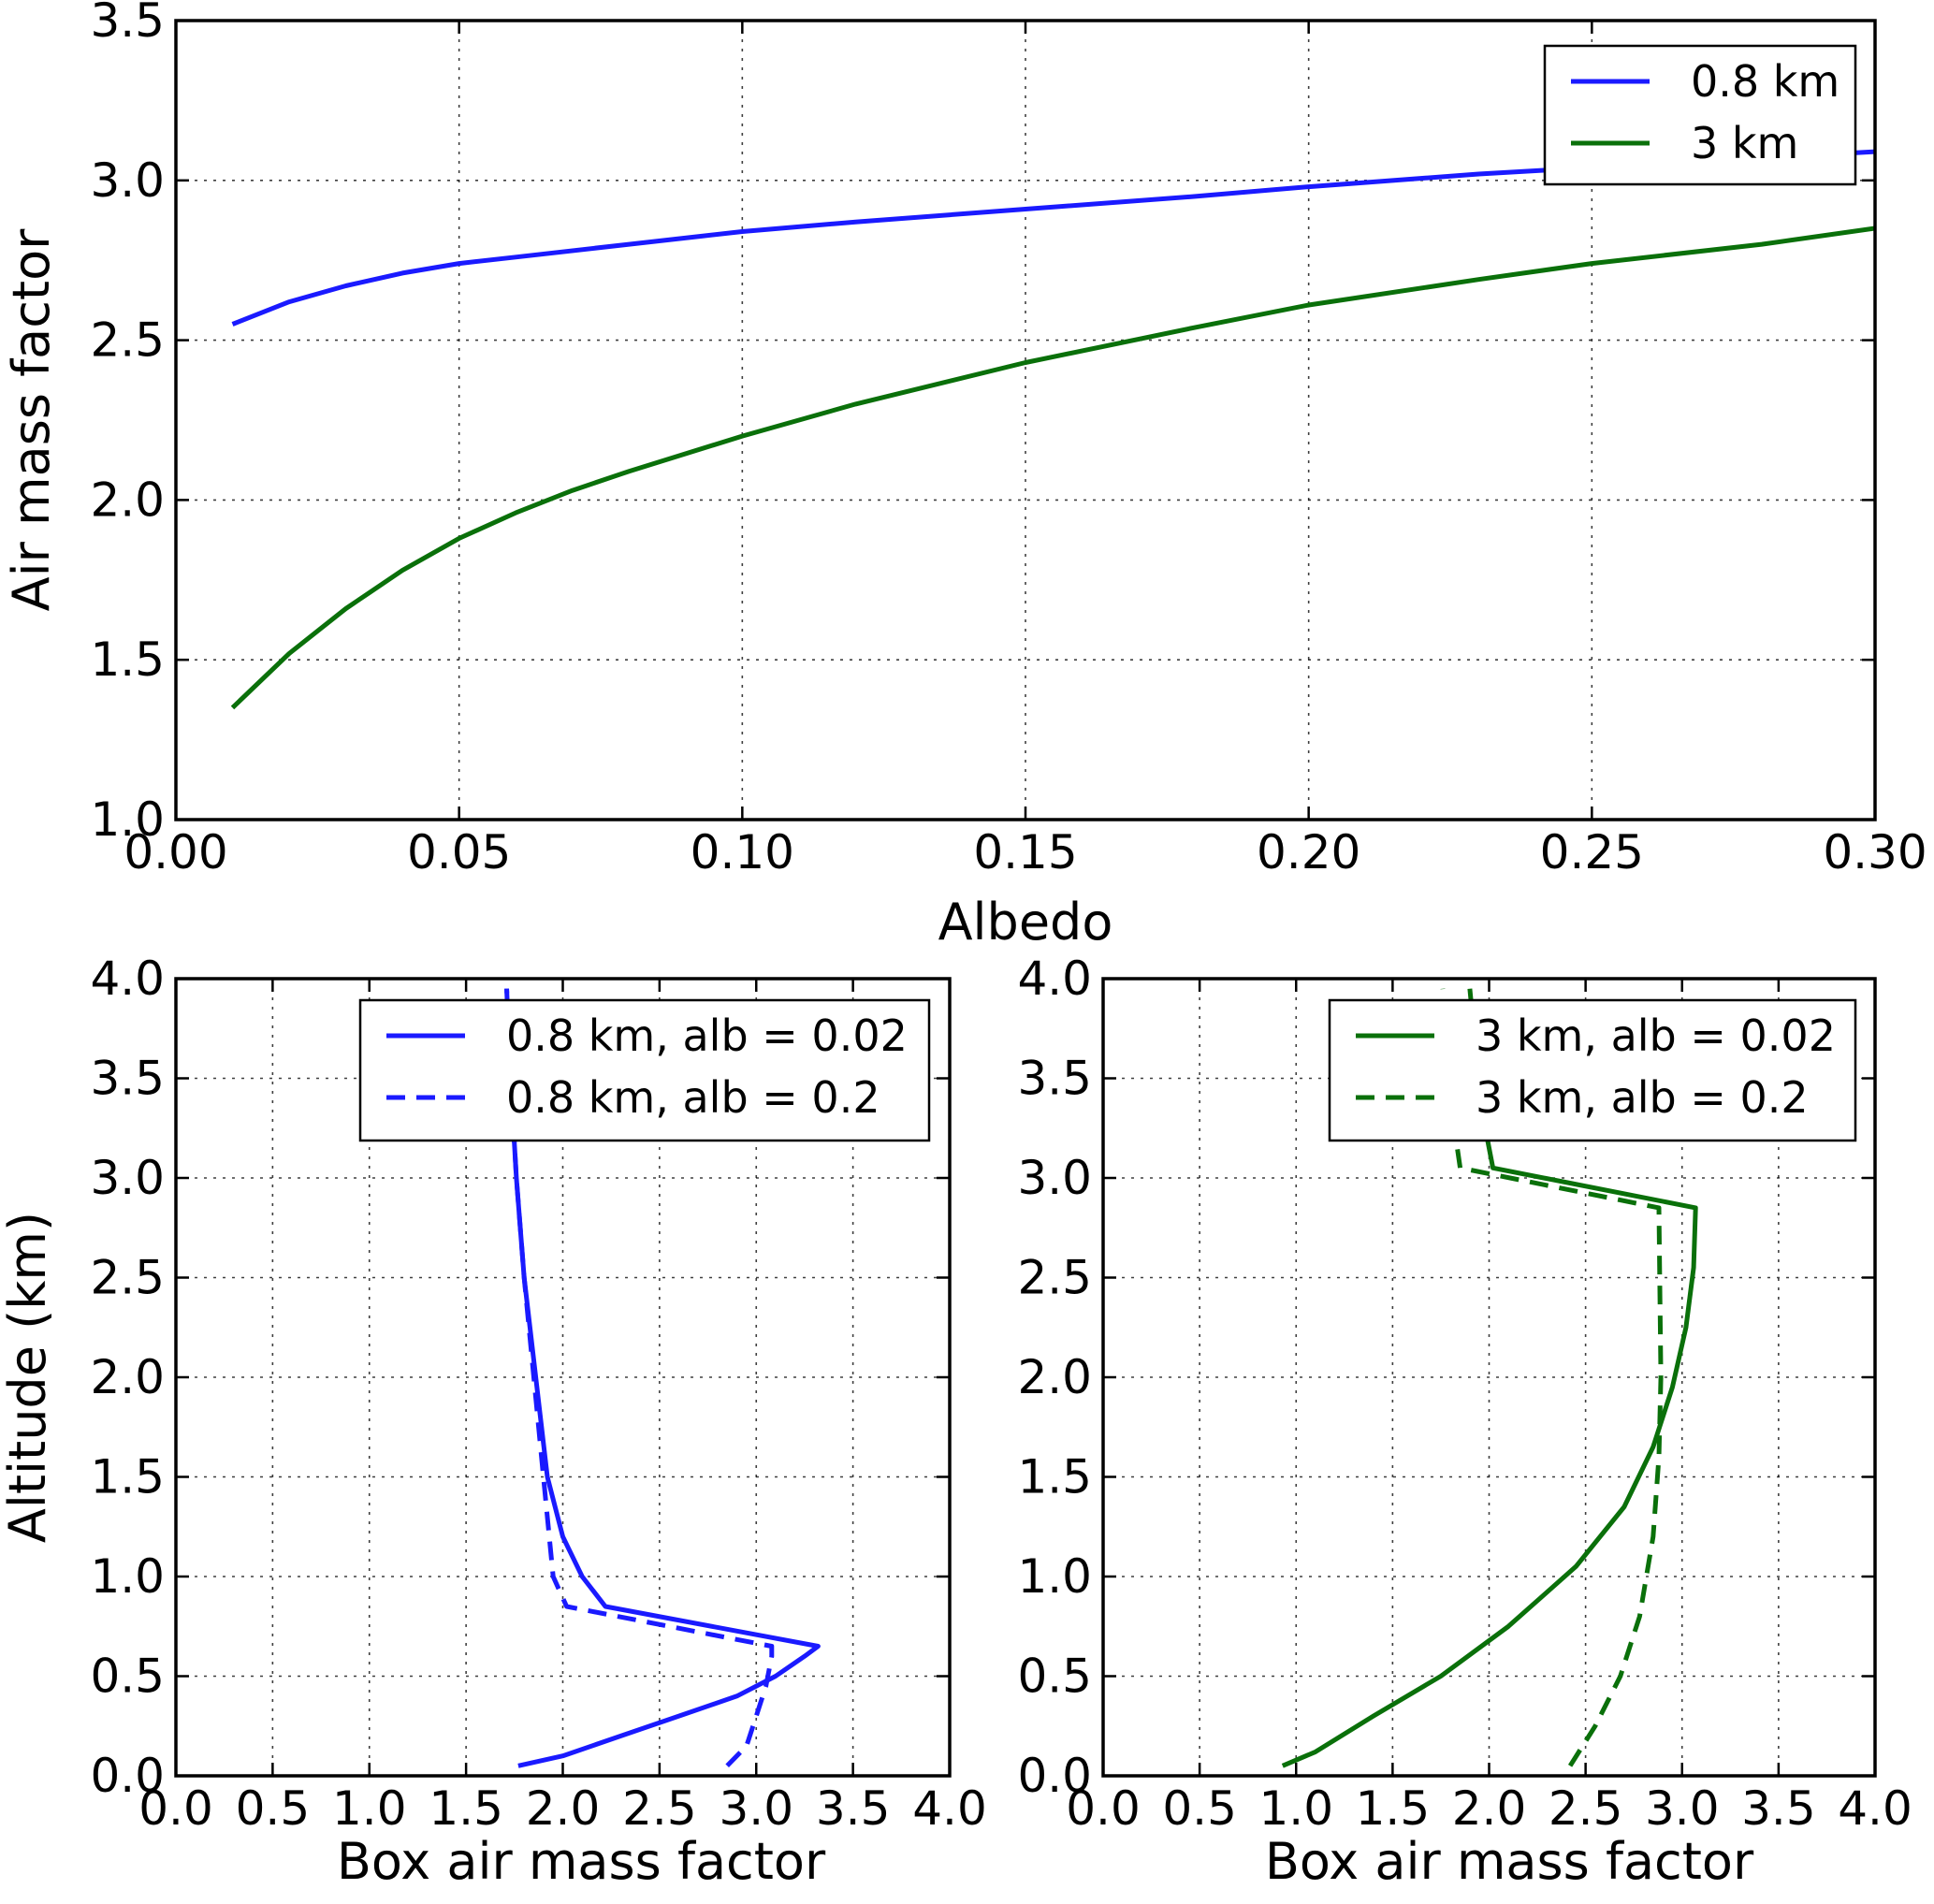 The image size is (1934, 1904). Describe the element at coordinates (1765, 81) in the screenshot. I see `legend-label-1: 0.8 km` at that location.